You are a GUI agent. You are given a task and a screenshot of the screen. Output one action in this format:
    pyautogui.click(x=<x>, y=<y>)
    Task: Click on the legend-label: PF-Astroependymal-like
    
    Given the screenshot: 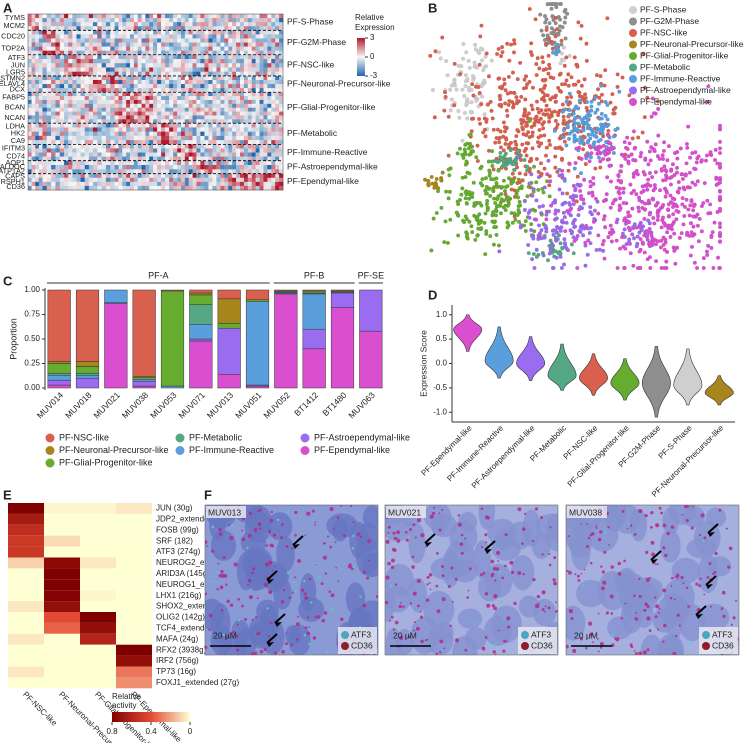 What is the action you would take?
    pyautogui.click(x=362, y=437)
    